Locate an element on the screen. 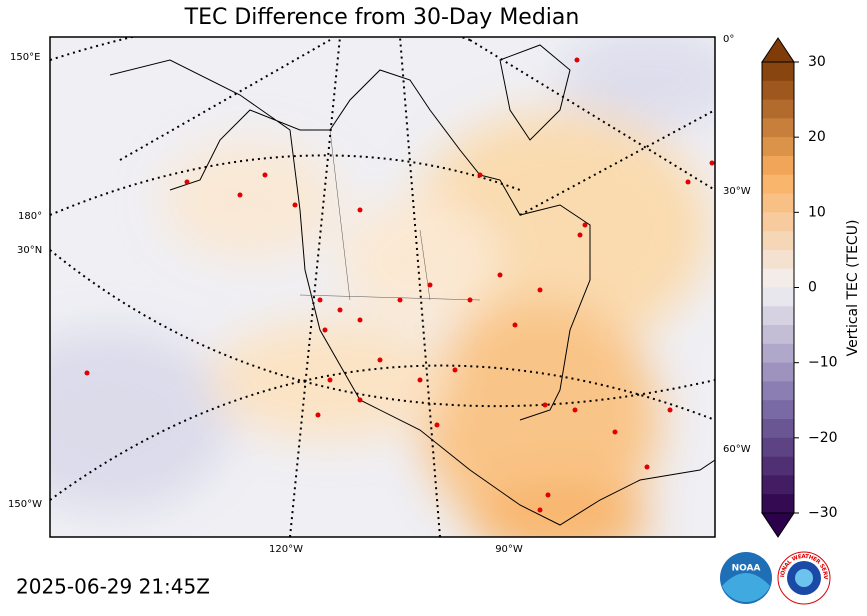  colorbar-tick-label: −30 is located at coordinates (823, 513).